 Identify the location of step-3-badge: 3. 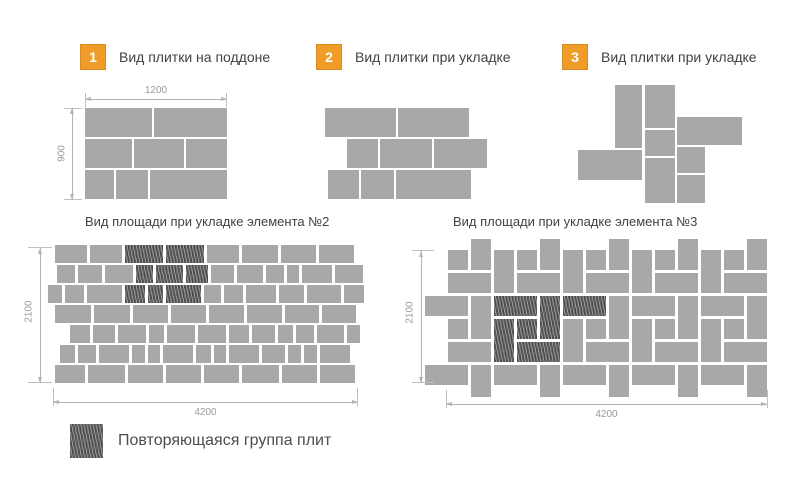
(575, 57).